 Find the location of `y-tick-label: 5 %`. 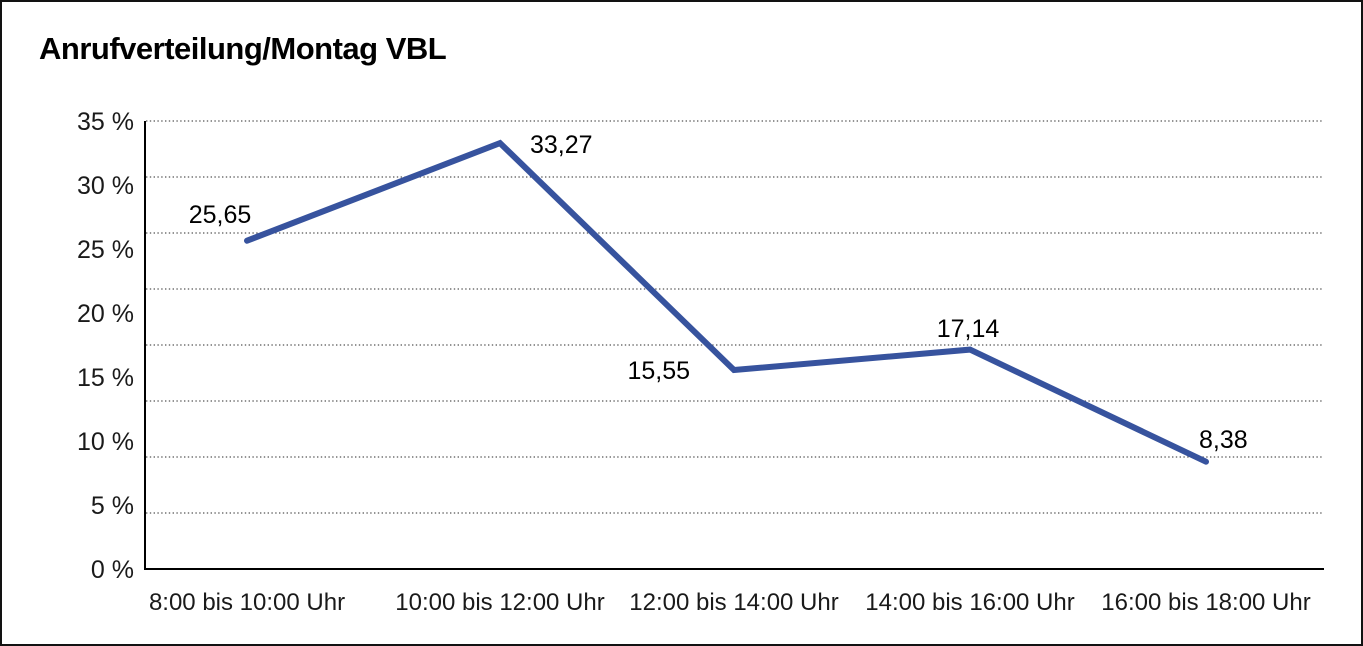

y-tick-label: 5 % is located at coordinates (112, 506).